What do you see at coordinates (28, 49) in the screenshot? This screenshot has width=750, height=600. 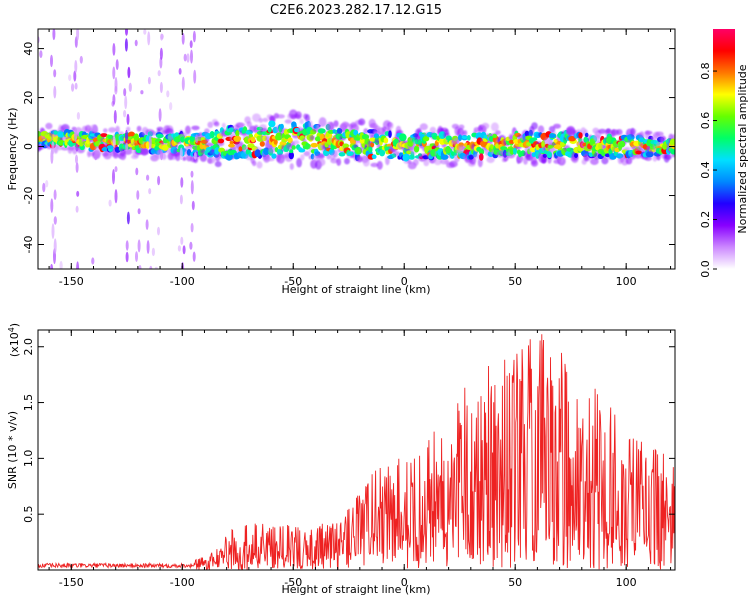 I see `y-tick-label: 40` at bounding box center [28, 49].